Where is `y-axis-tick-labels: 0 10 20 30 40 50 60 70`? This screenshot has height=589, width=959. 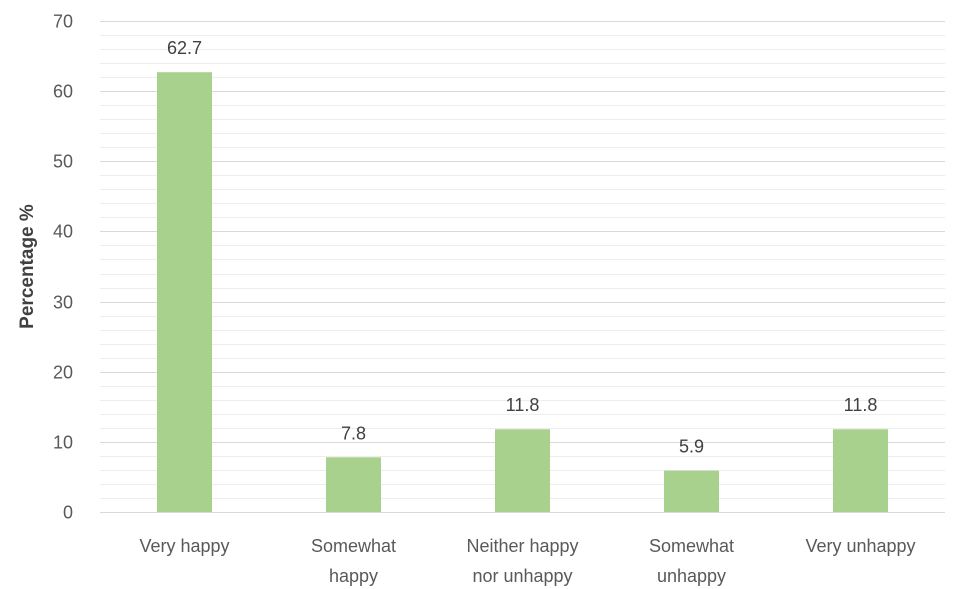
y-axis-tick-labels: 0 10 20 30 40 50 60 70 is located at coordinates (63, 267).